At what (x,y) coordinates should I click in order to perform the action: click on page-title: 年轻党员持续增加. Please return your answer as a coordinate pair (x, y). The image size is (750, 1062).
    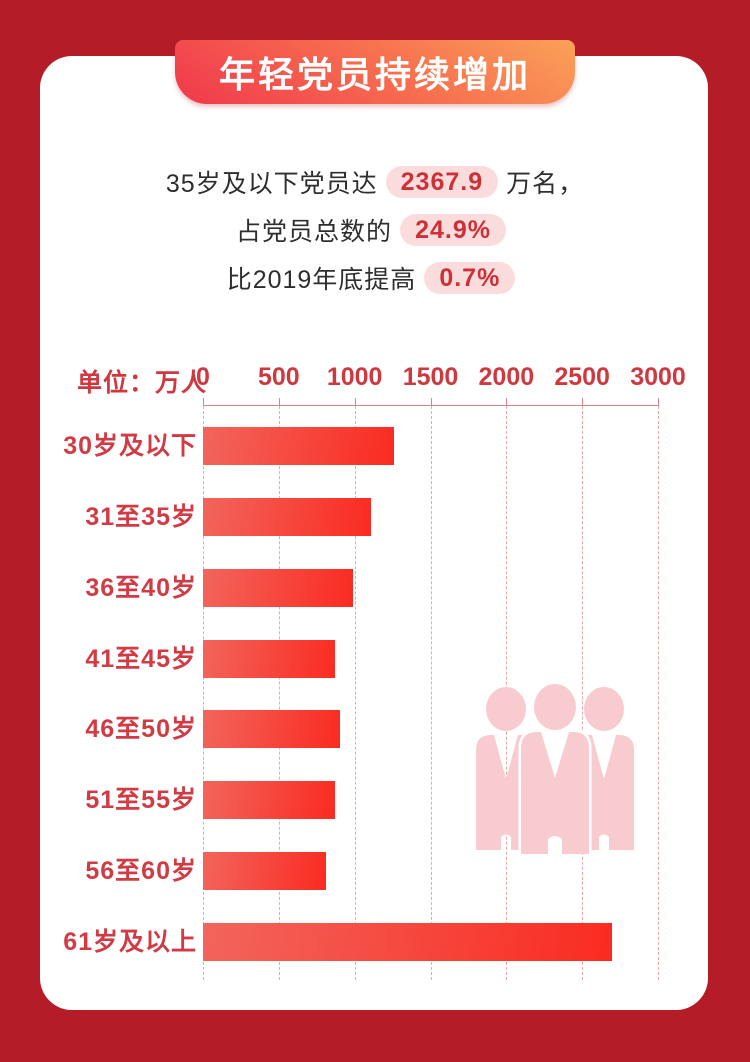
    Looking at the image, I should click on (374, 74).